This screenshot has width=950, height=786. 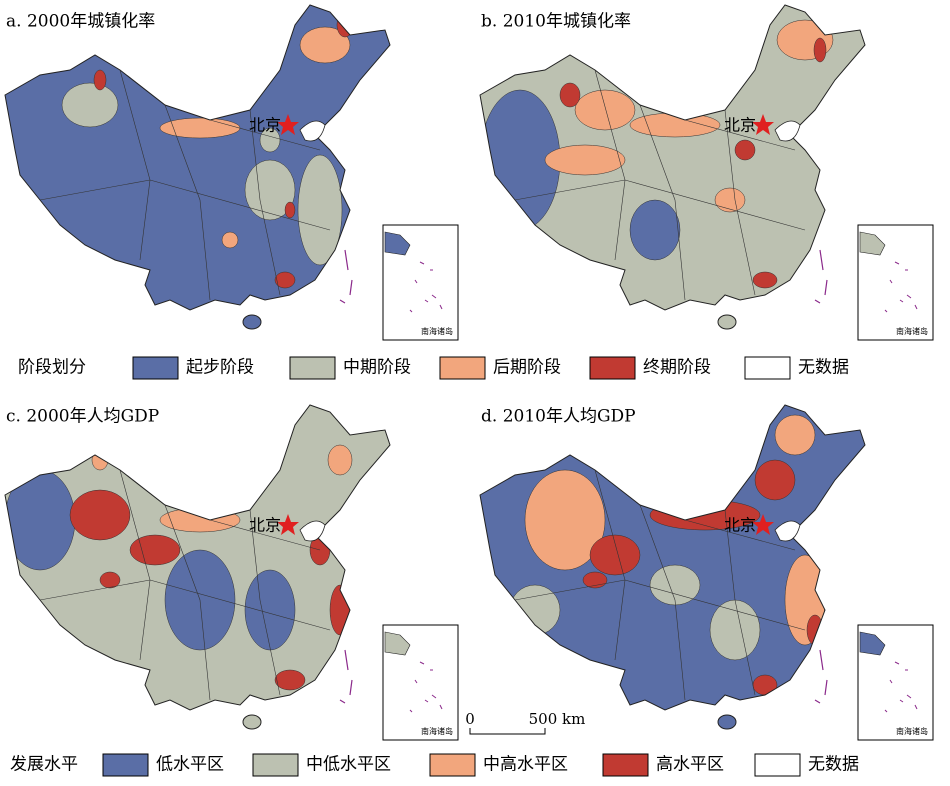 I want to click on legend-label: 中高水平区, so click(x=525, y=765).